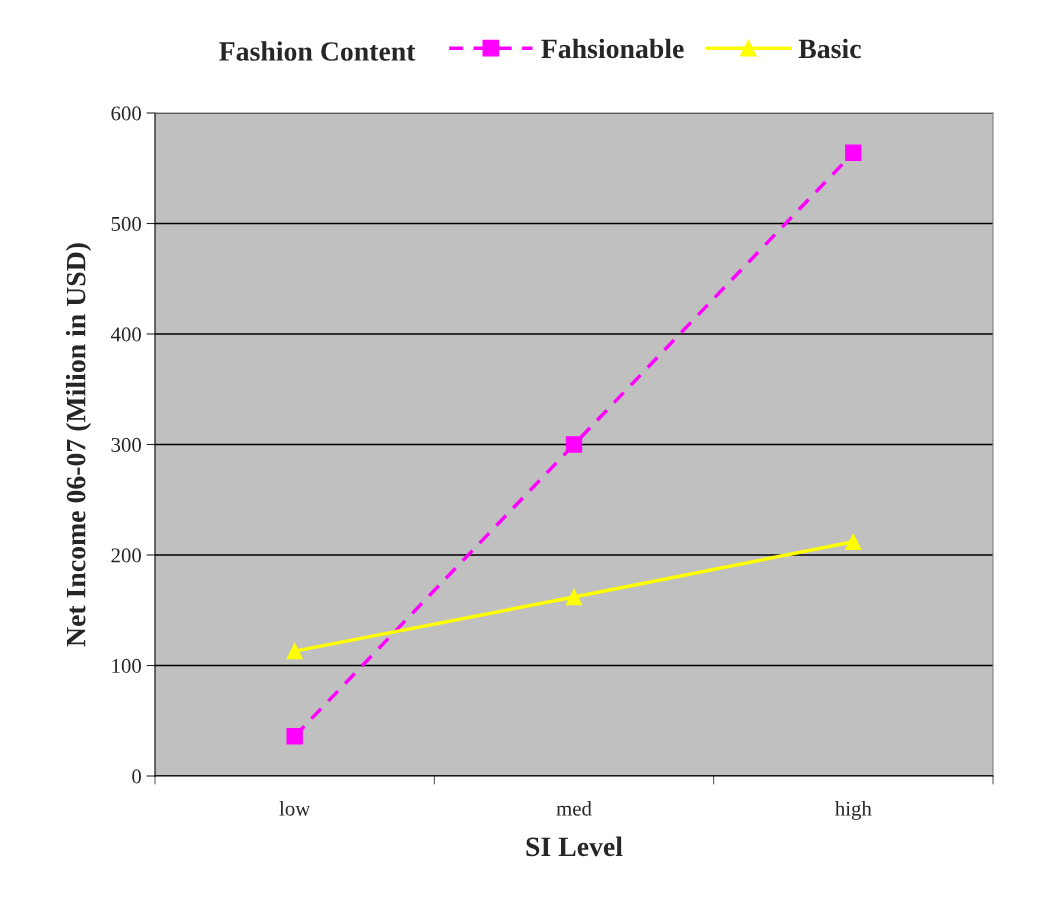  Describe the element at coordinates (126, 113) in the screenshot. I see `y-tick-label: 600` at that location.